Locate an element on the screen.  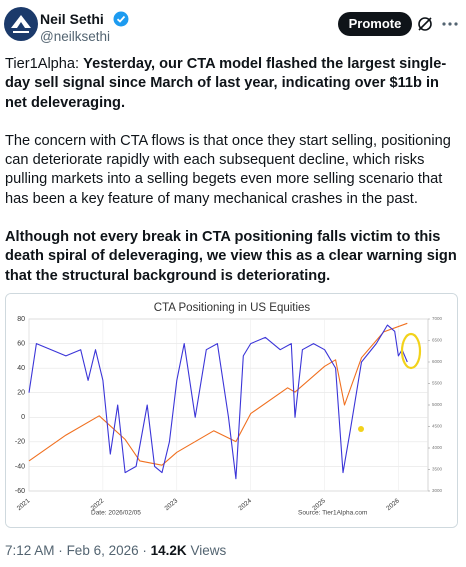
verified-badge is located at coordinates (121, 19).